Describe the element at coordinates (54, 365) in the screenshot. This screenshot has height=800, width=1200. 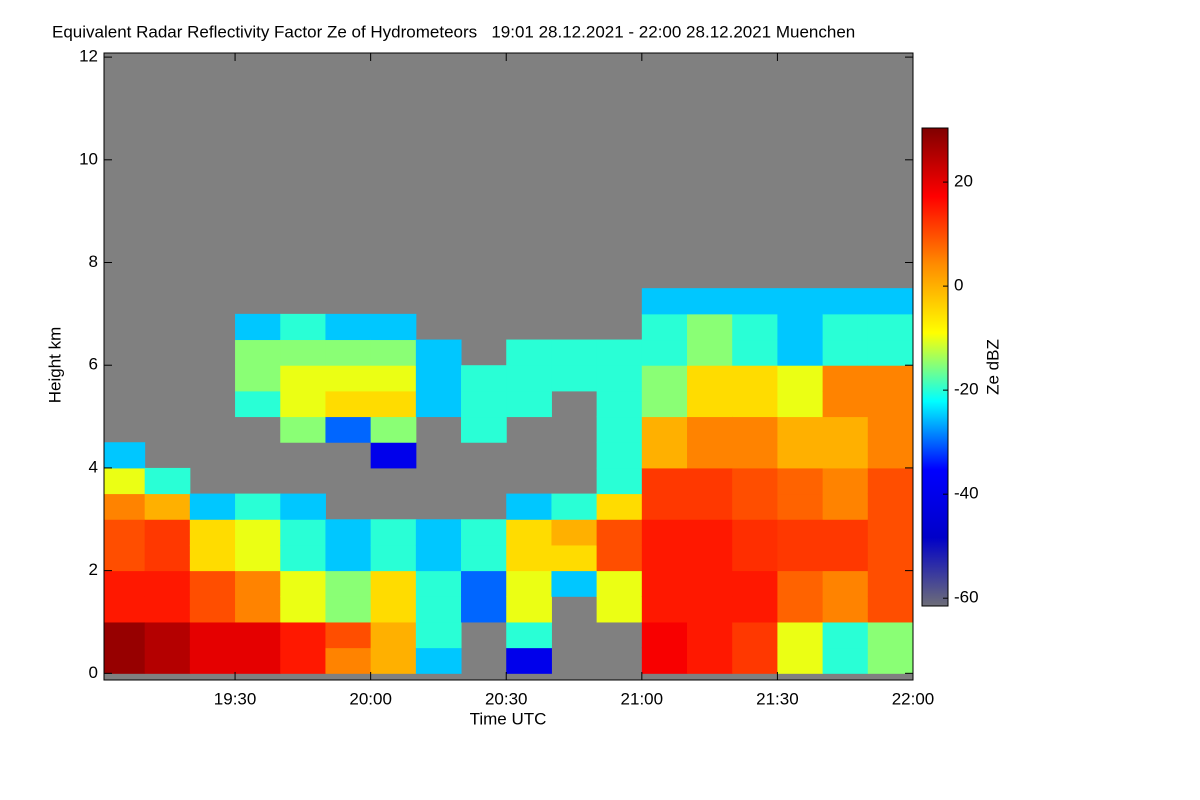
I see `y-axis-label: Height km` at that location.